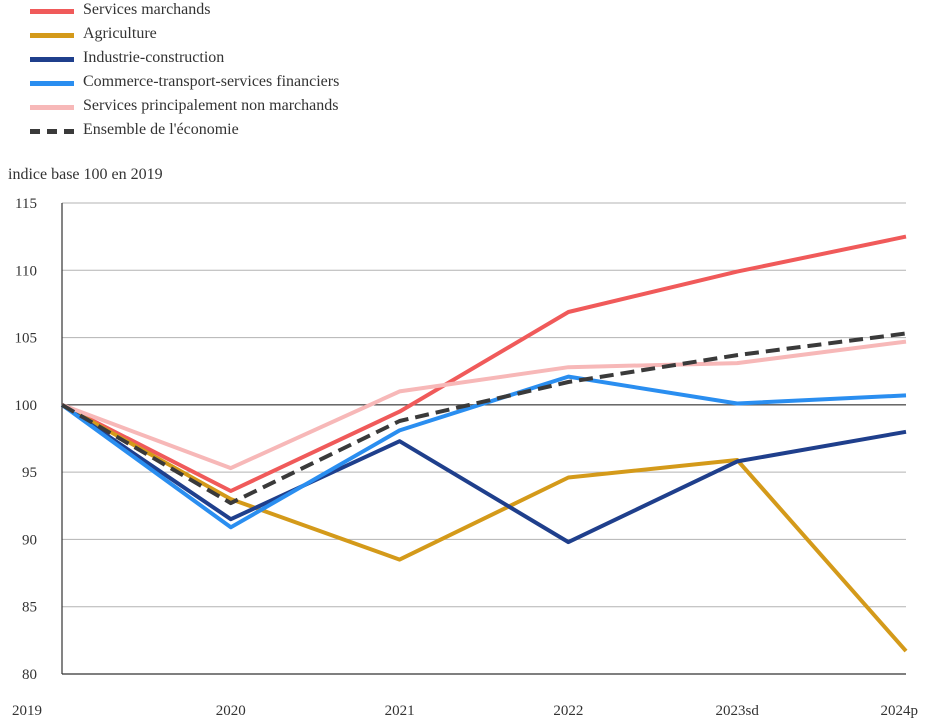 This screenshot has width=930, height=728. I want to click on legend-item-ensemble-de-l-economie: Ensemble de l'économie, so click(220, 132).